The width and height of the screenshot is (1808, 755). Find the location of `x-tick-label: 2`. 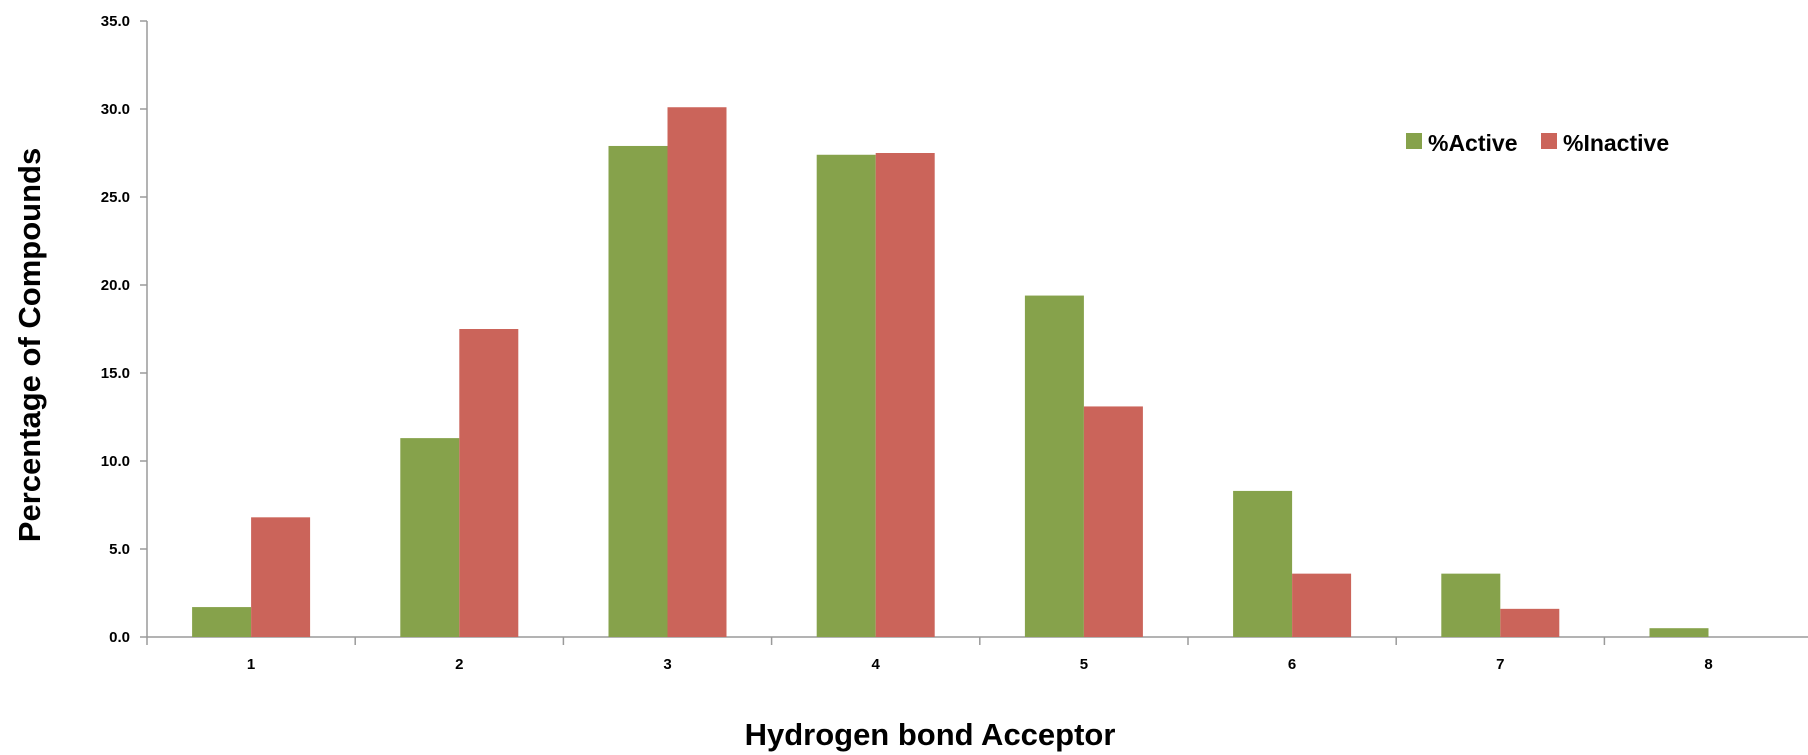

x-tick-label: 2 is located at coordinates (459, 664).